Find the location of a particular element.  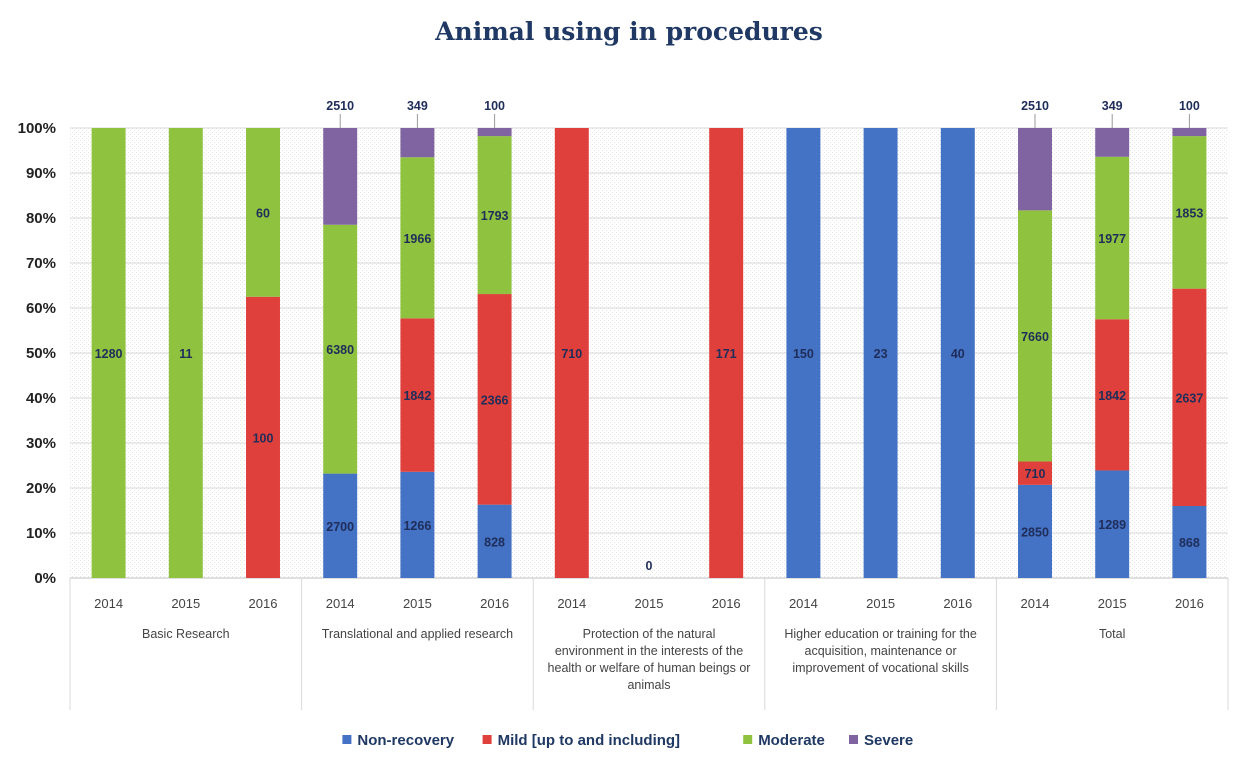

data-label: 2700 is located at coordinates (340, 527).